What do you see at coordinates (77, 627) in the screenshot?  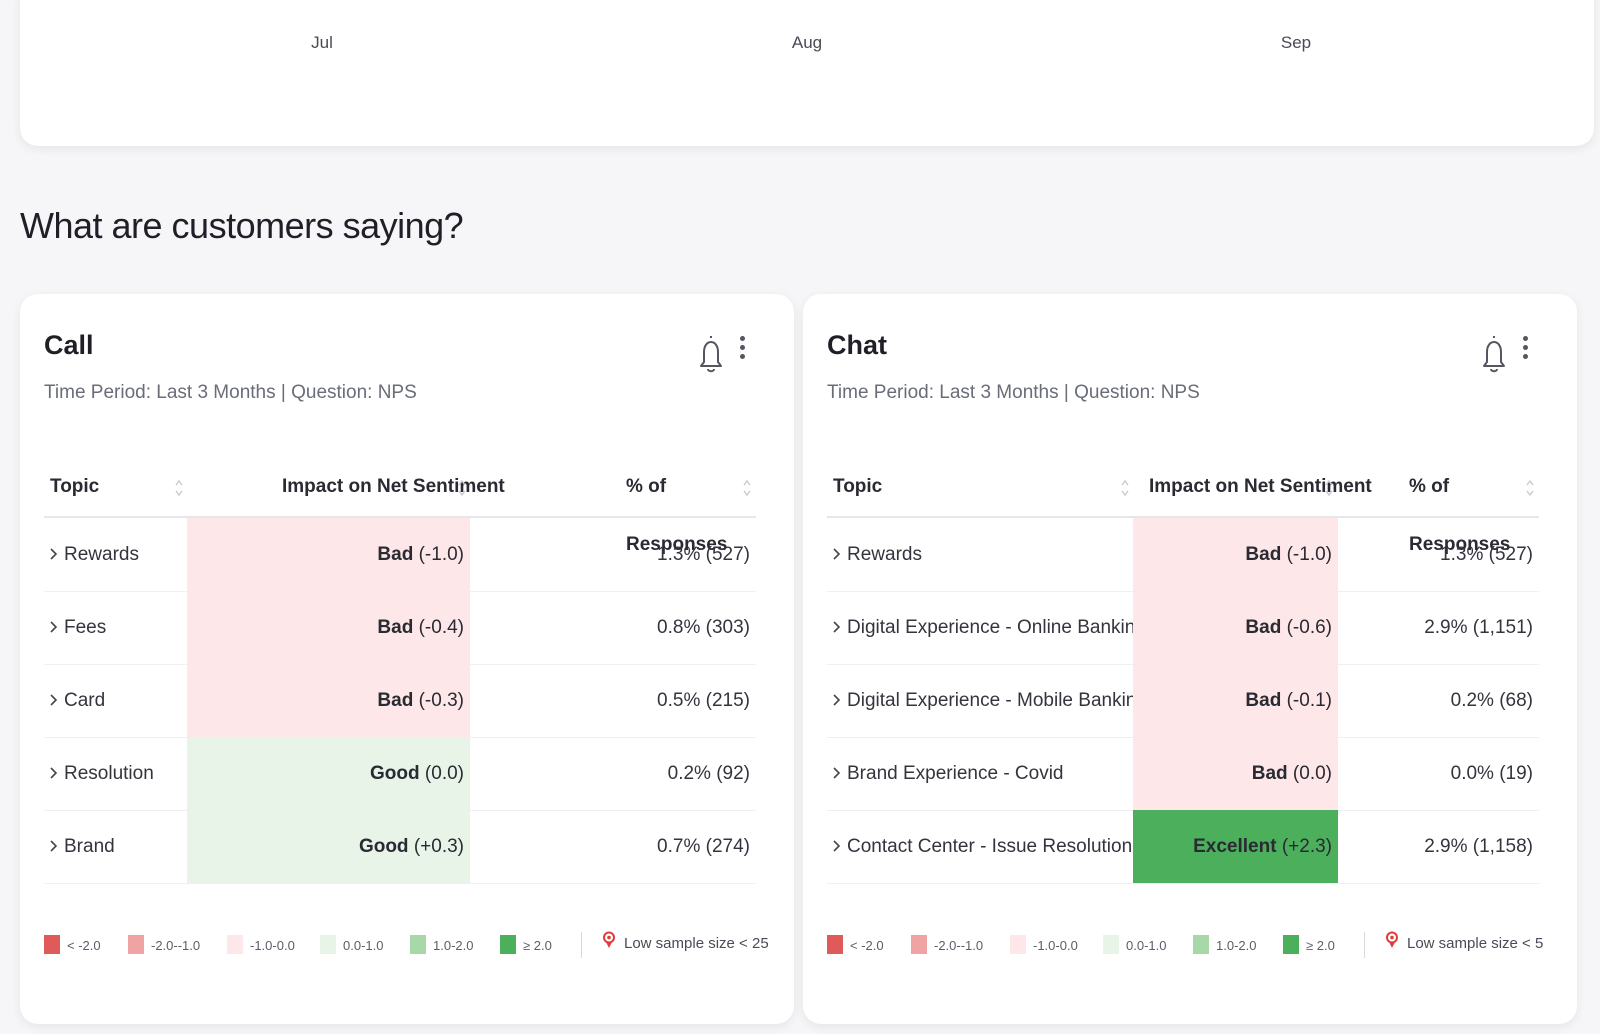 I see `row-topic: Fees` at bounding box center [77, 627].